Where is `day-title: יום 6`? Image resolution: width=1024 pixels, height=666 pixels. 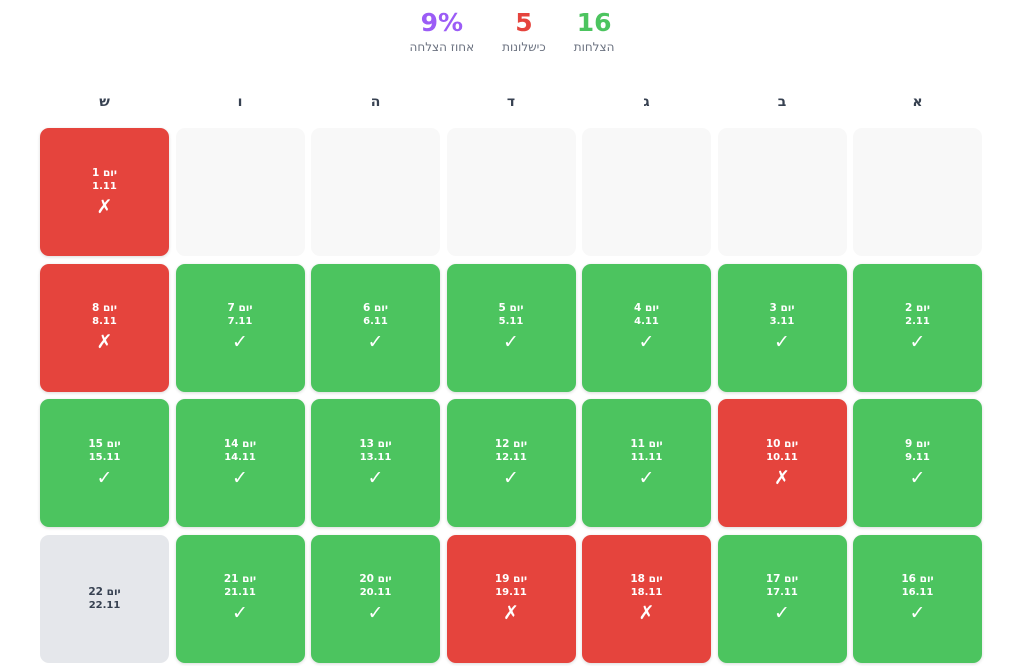
day-title: יום 6 is located at coordinates (375, 308).